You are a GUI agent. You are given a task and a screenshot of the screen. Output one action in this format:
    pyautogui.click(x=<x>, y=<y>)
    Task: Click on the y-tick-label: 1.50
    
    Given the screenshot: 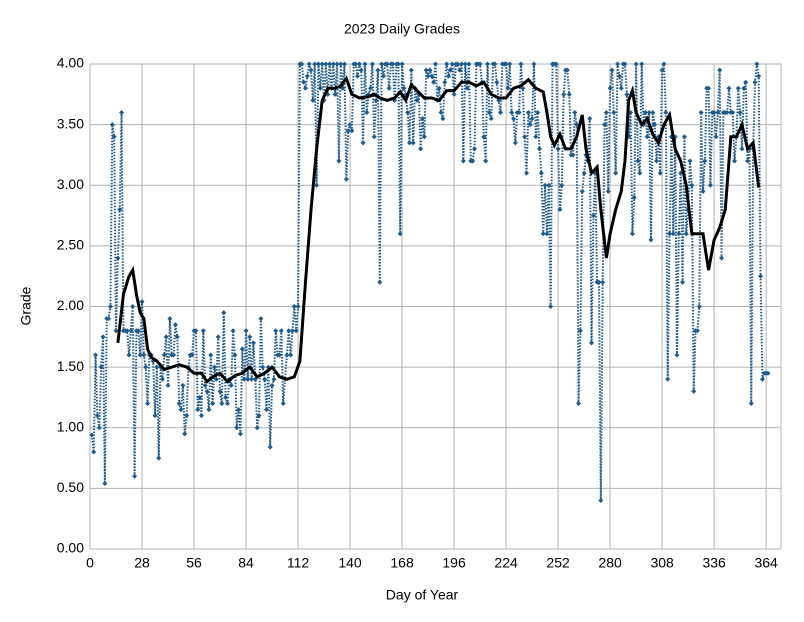 What is the action you would take?
    pyautogui.click(x=70, y=366)
    